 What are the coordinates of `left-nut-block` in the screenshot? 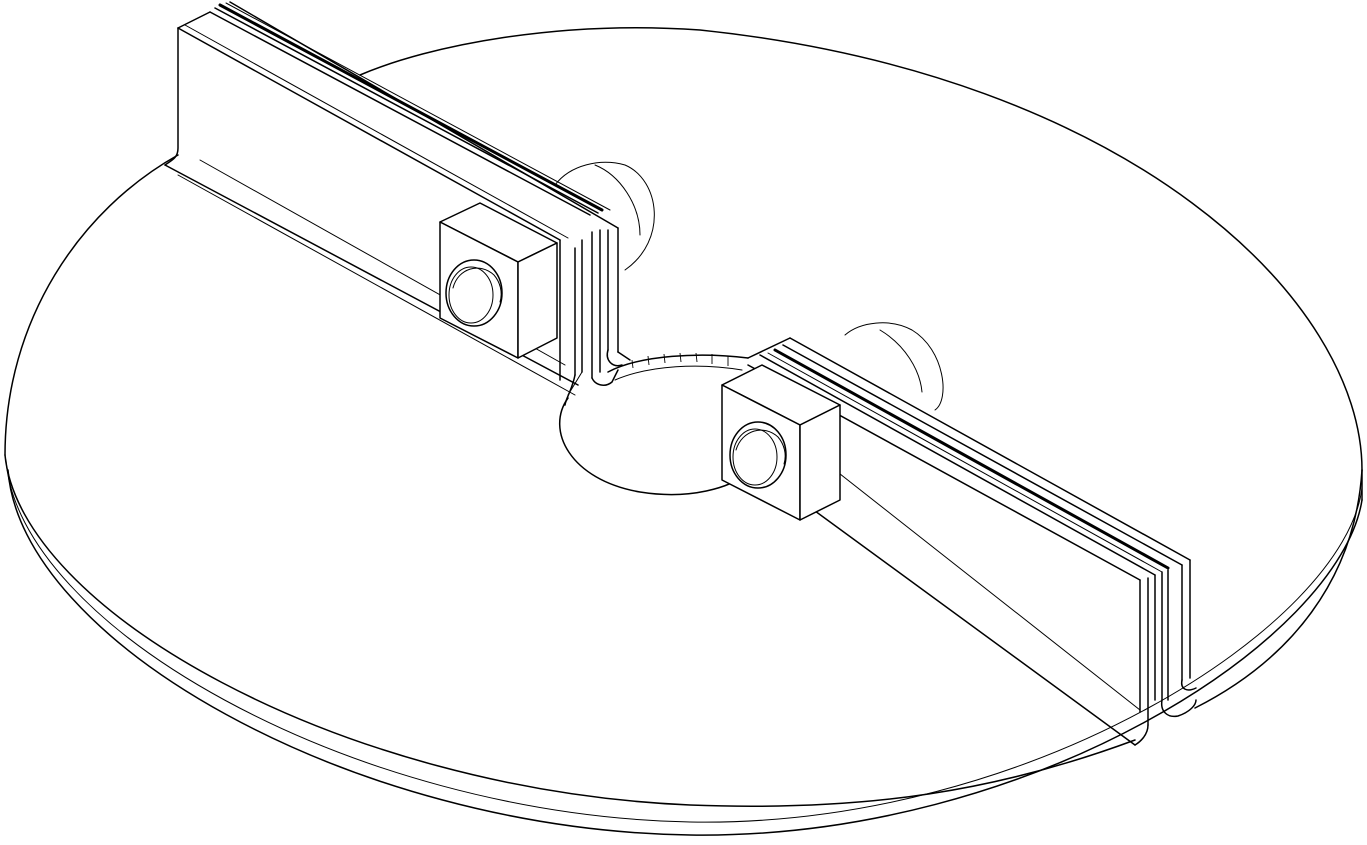 It's located at (498, 280).